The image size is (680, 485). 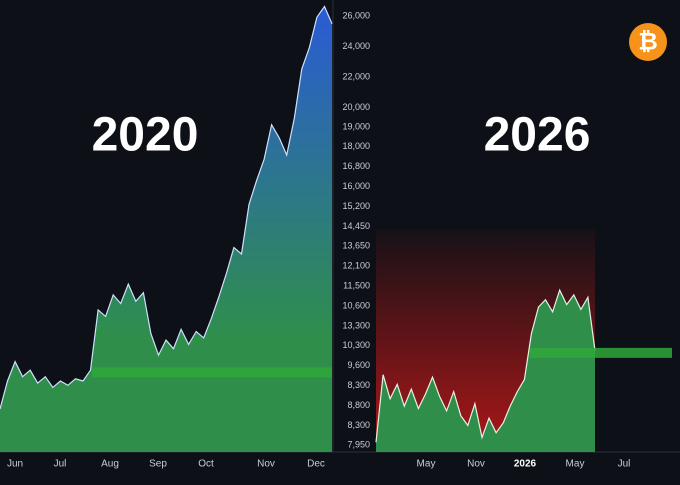 I want to click on y-tick-label: 12,100, so click(x=356, y=266).